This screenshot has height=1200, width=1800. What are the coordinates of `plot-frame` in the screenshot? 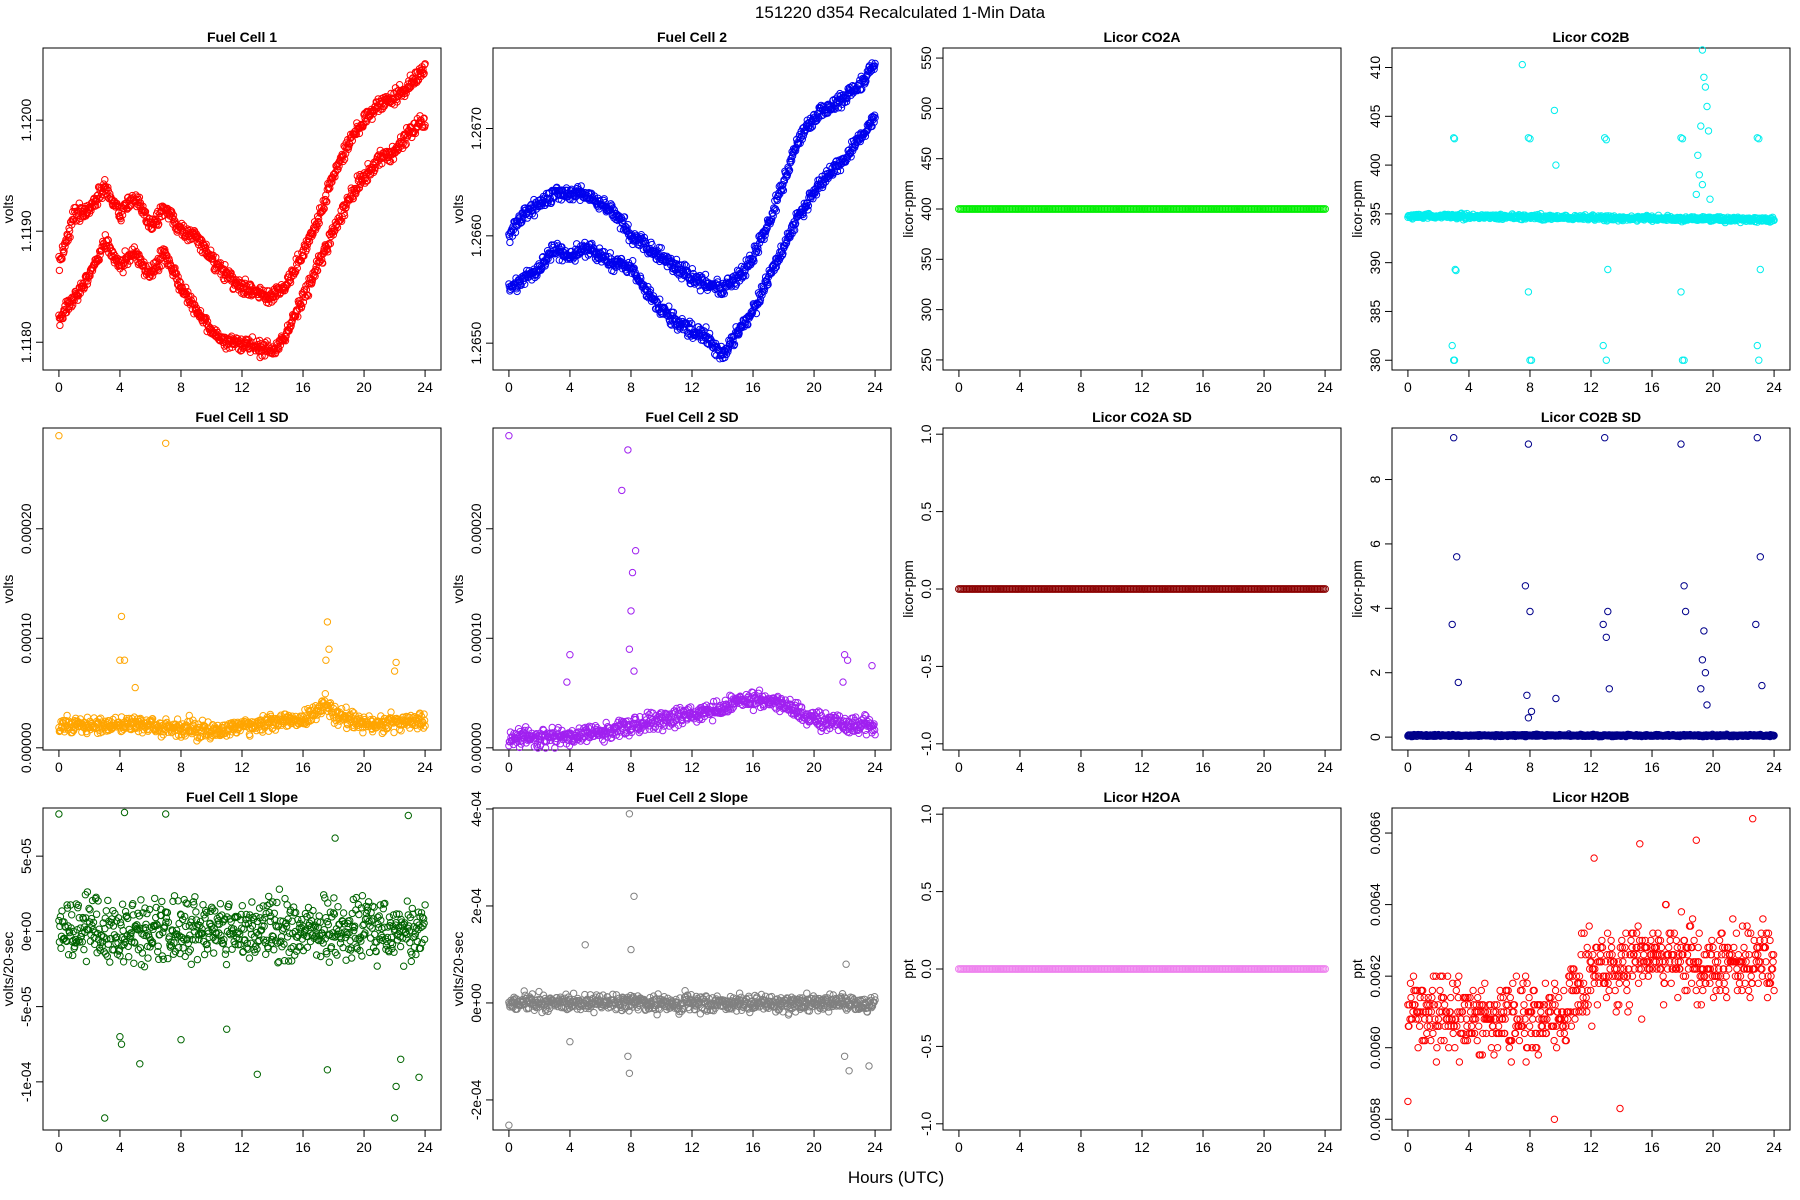 It's located at (692, 589).